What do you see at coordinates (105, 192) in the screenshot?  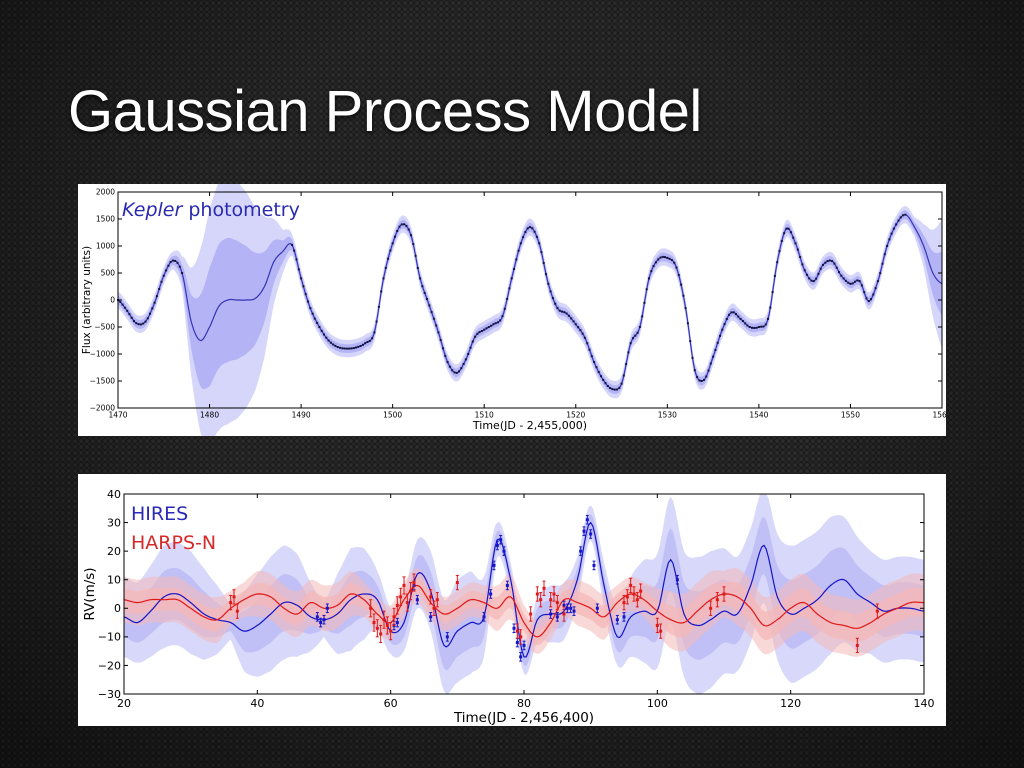 I see `kepler-y-tick-label: 2000` at bounding box center [105, 192].